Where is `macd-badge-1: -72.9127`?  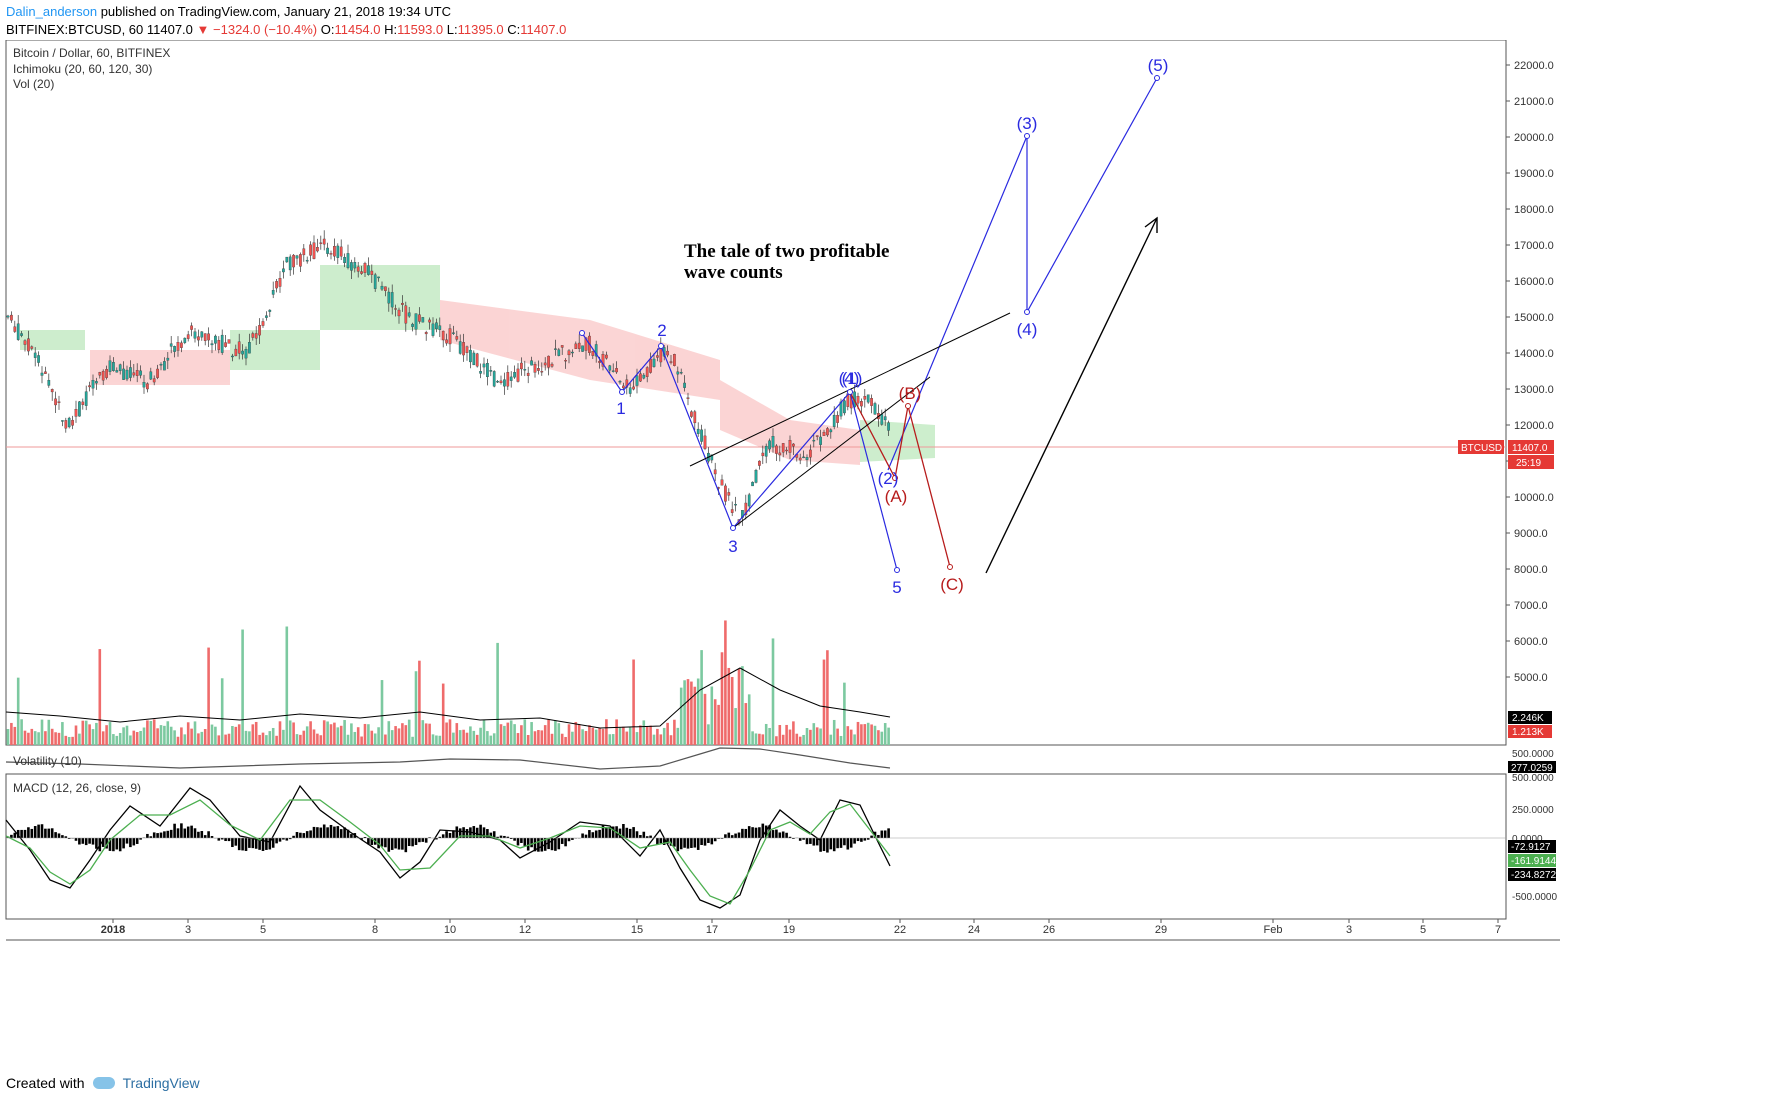
macd-badge-1: -72.9127 is located at coordinates (1531, 847).